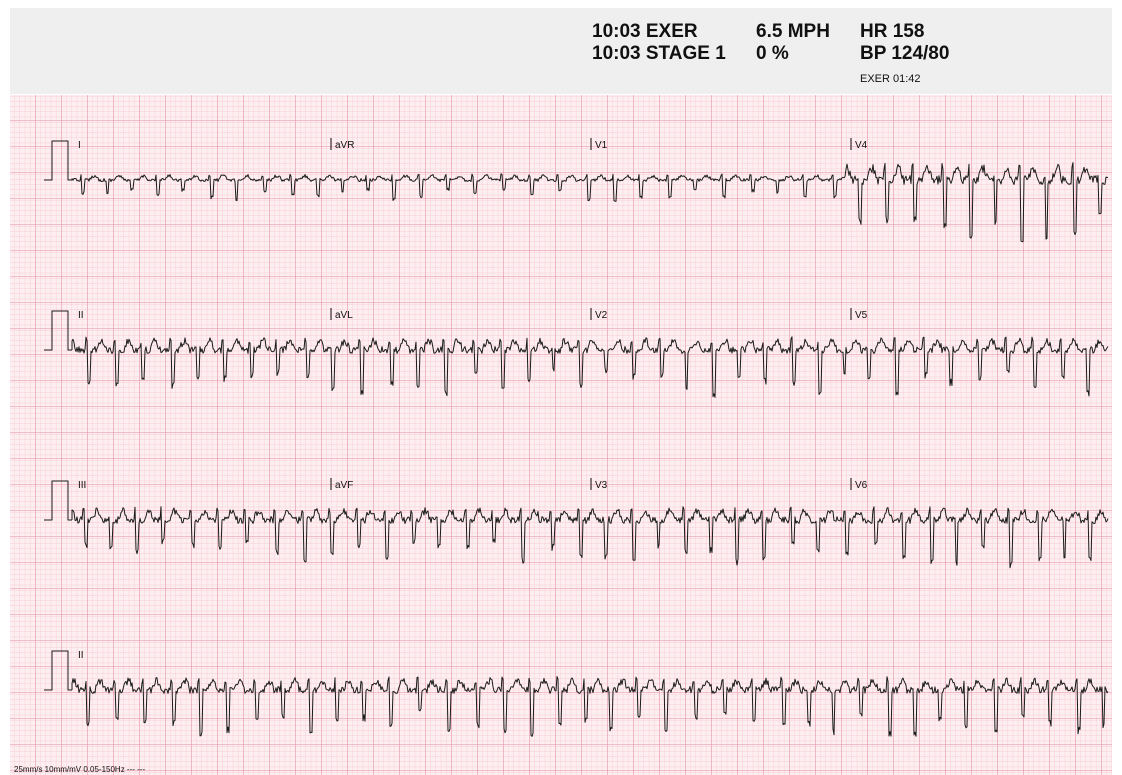  Describe the element at coordinates (601, 145) in the screenshot. I see `lead-label: V1` at that location.